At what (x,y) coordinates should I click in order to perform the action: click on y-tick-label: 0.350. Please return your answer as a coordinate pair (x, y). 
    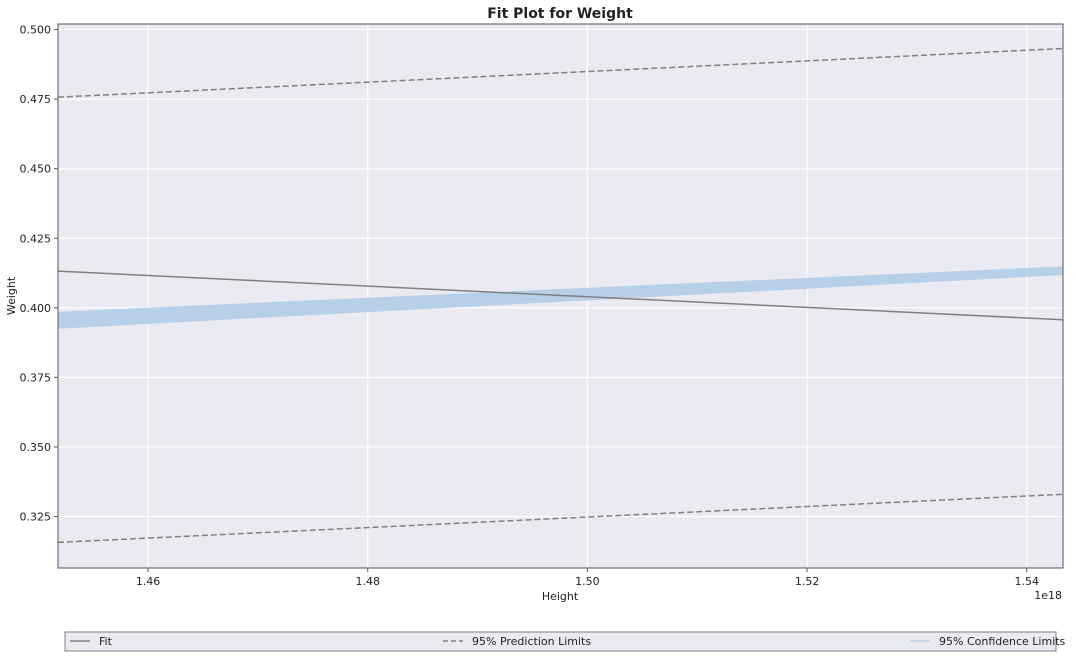
    Looking at the image, I should click on (36, 447).